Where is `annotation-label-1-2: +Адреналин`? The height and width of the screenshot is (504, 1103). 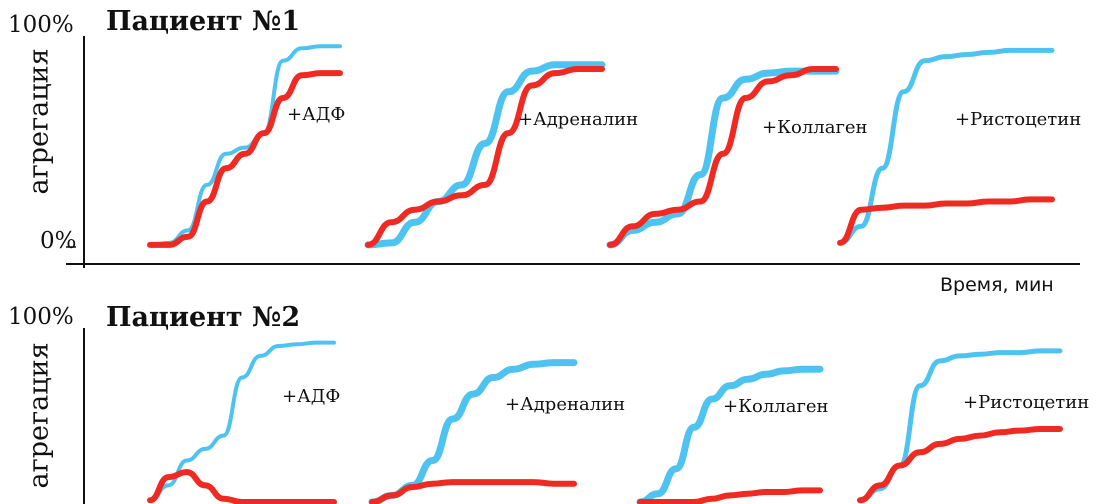
annotation-label-1-2: +Адреналин is located at coordinates (578, 119).